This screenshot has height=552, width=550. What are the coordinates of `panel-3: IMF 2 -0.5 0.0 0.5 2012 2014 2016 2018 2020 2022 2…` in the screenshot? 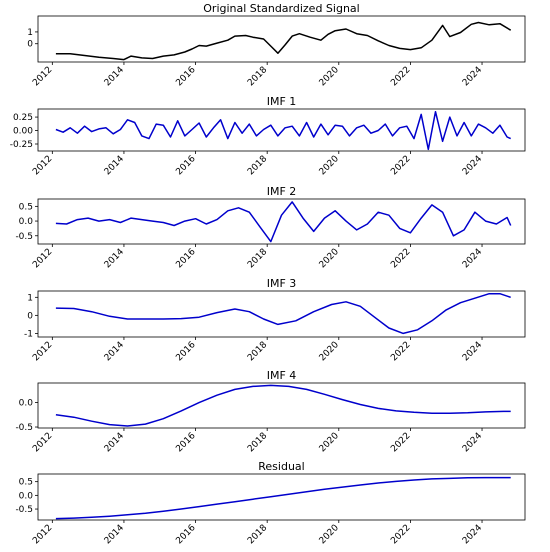 It's located at (270, 227).